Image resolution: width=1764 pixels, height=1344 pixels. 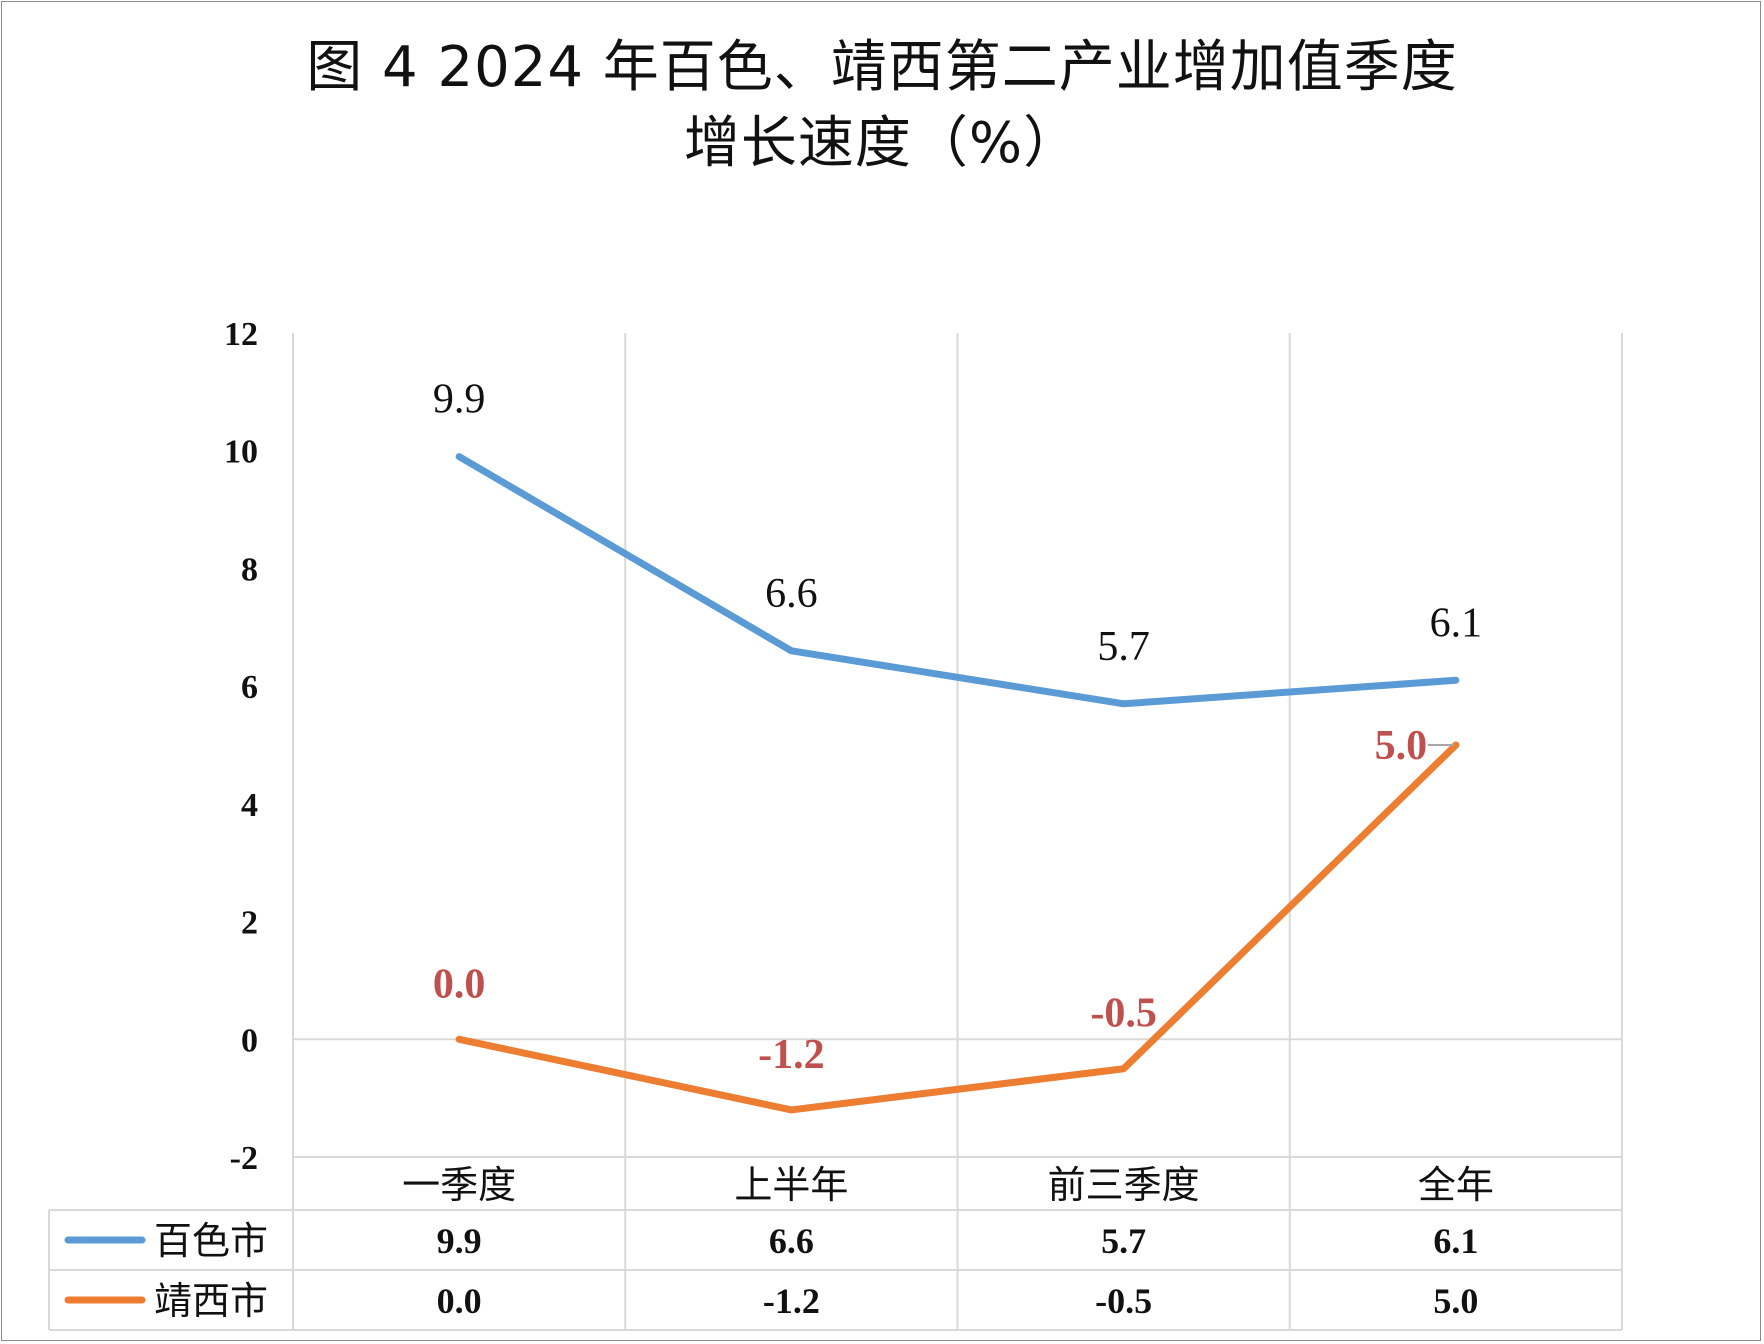 What do you see at coordinates (882, 143) in the screenshot?
I see `chart-title-line-2: 增长速度（%）` at bounding box center [882, 143].